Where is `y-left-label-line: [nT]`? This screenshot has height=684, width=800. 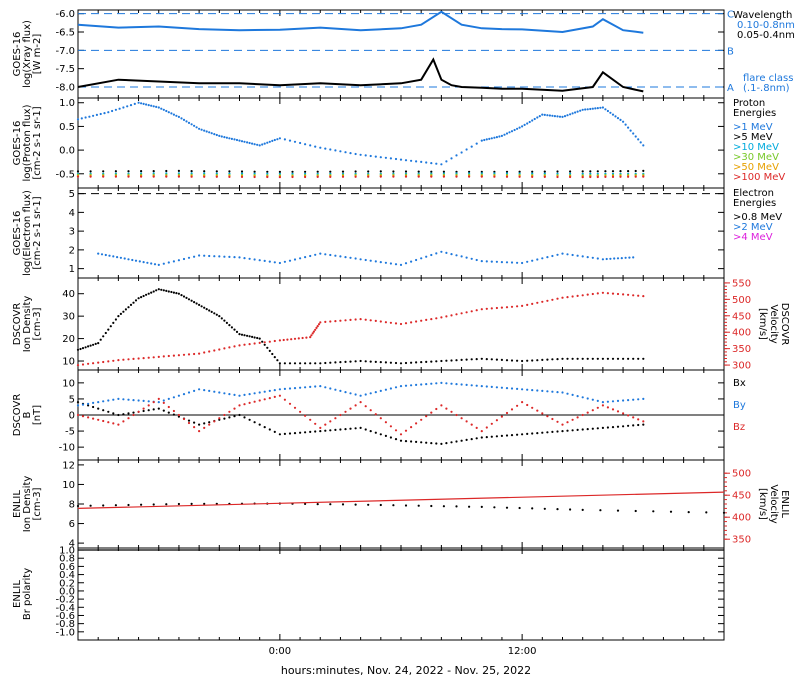
y-left-label-line: [nT] is located at coordinates (37, 415).